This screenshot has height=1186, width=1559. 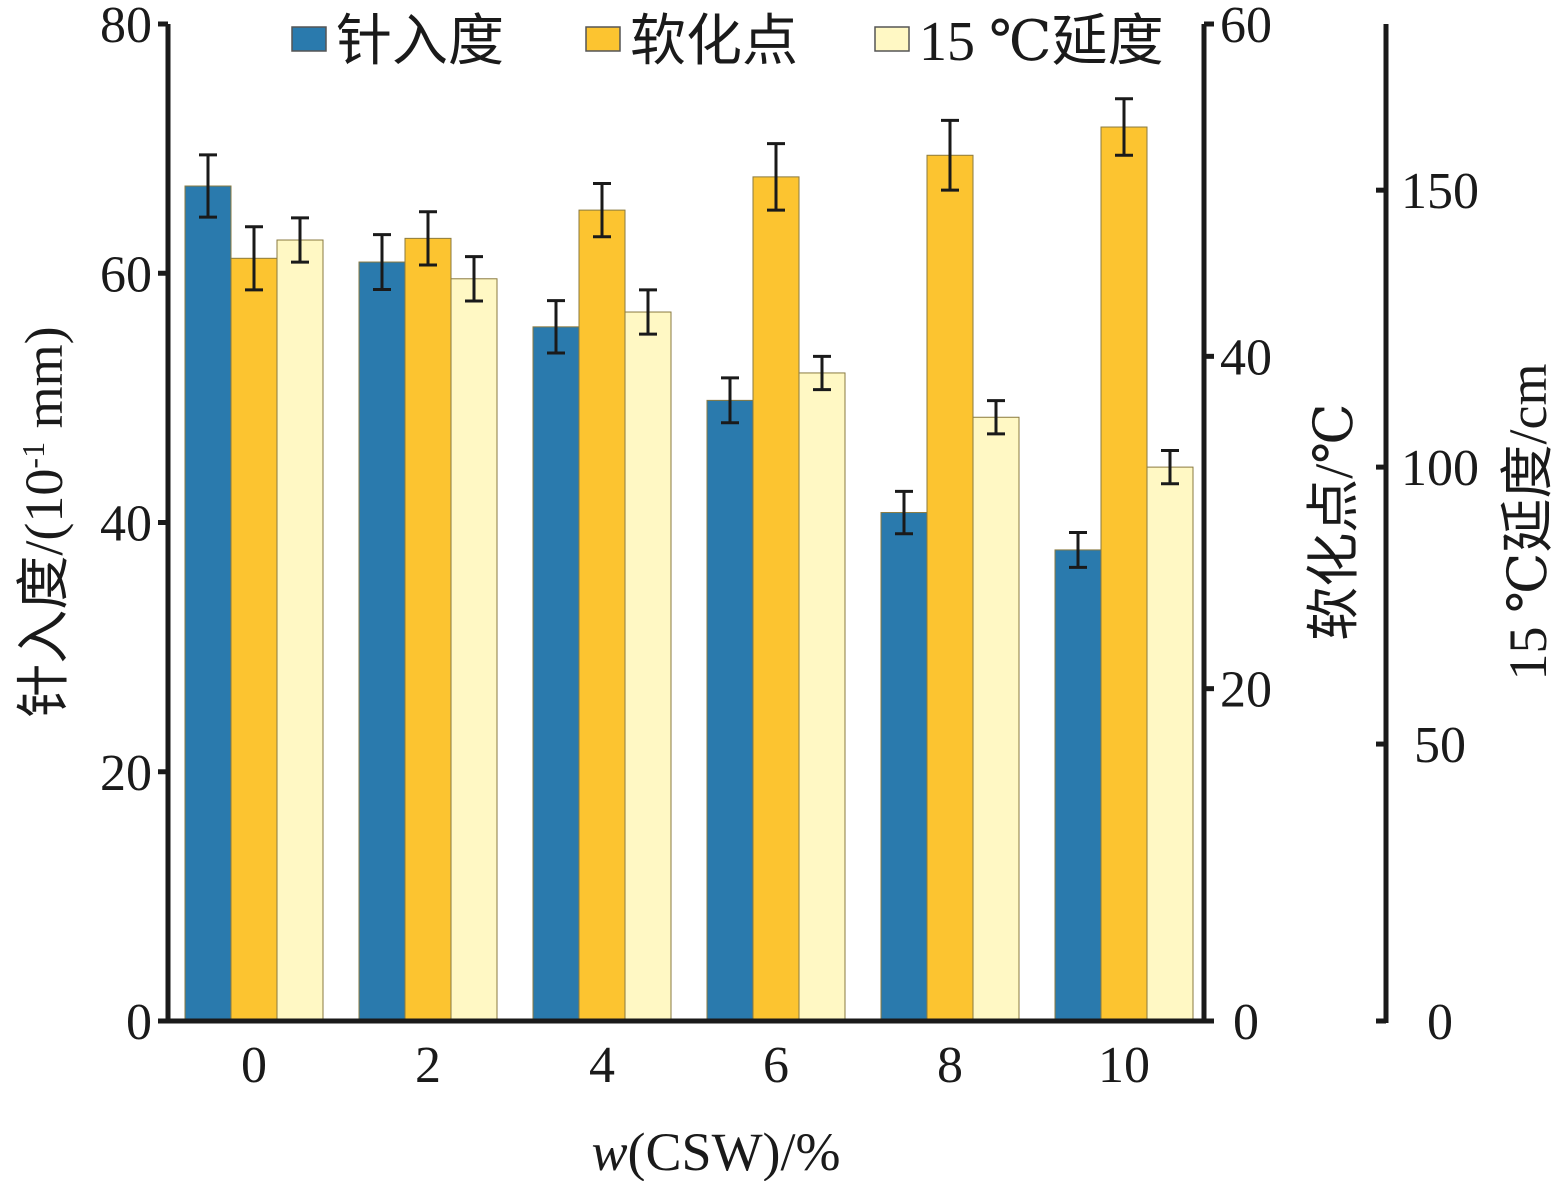 I want to click on left-tick-label-80: 80, so click(x=126, y=27).